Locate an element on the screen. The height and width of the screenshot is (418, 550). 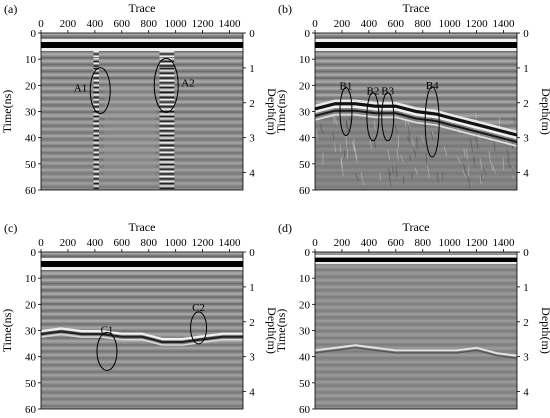
annotation-label: B3 is located at coordinates (387, 92).